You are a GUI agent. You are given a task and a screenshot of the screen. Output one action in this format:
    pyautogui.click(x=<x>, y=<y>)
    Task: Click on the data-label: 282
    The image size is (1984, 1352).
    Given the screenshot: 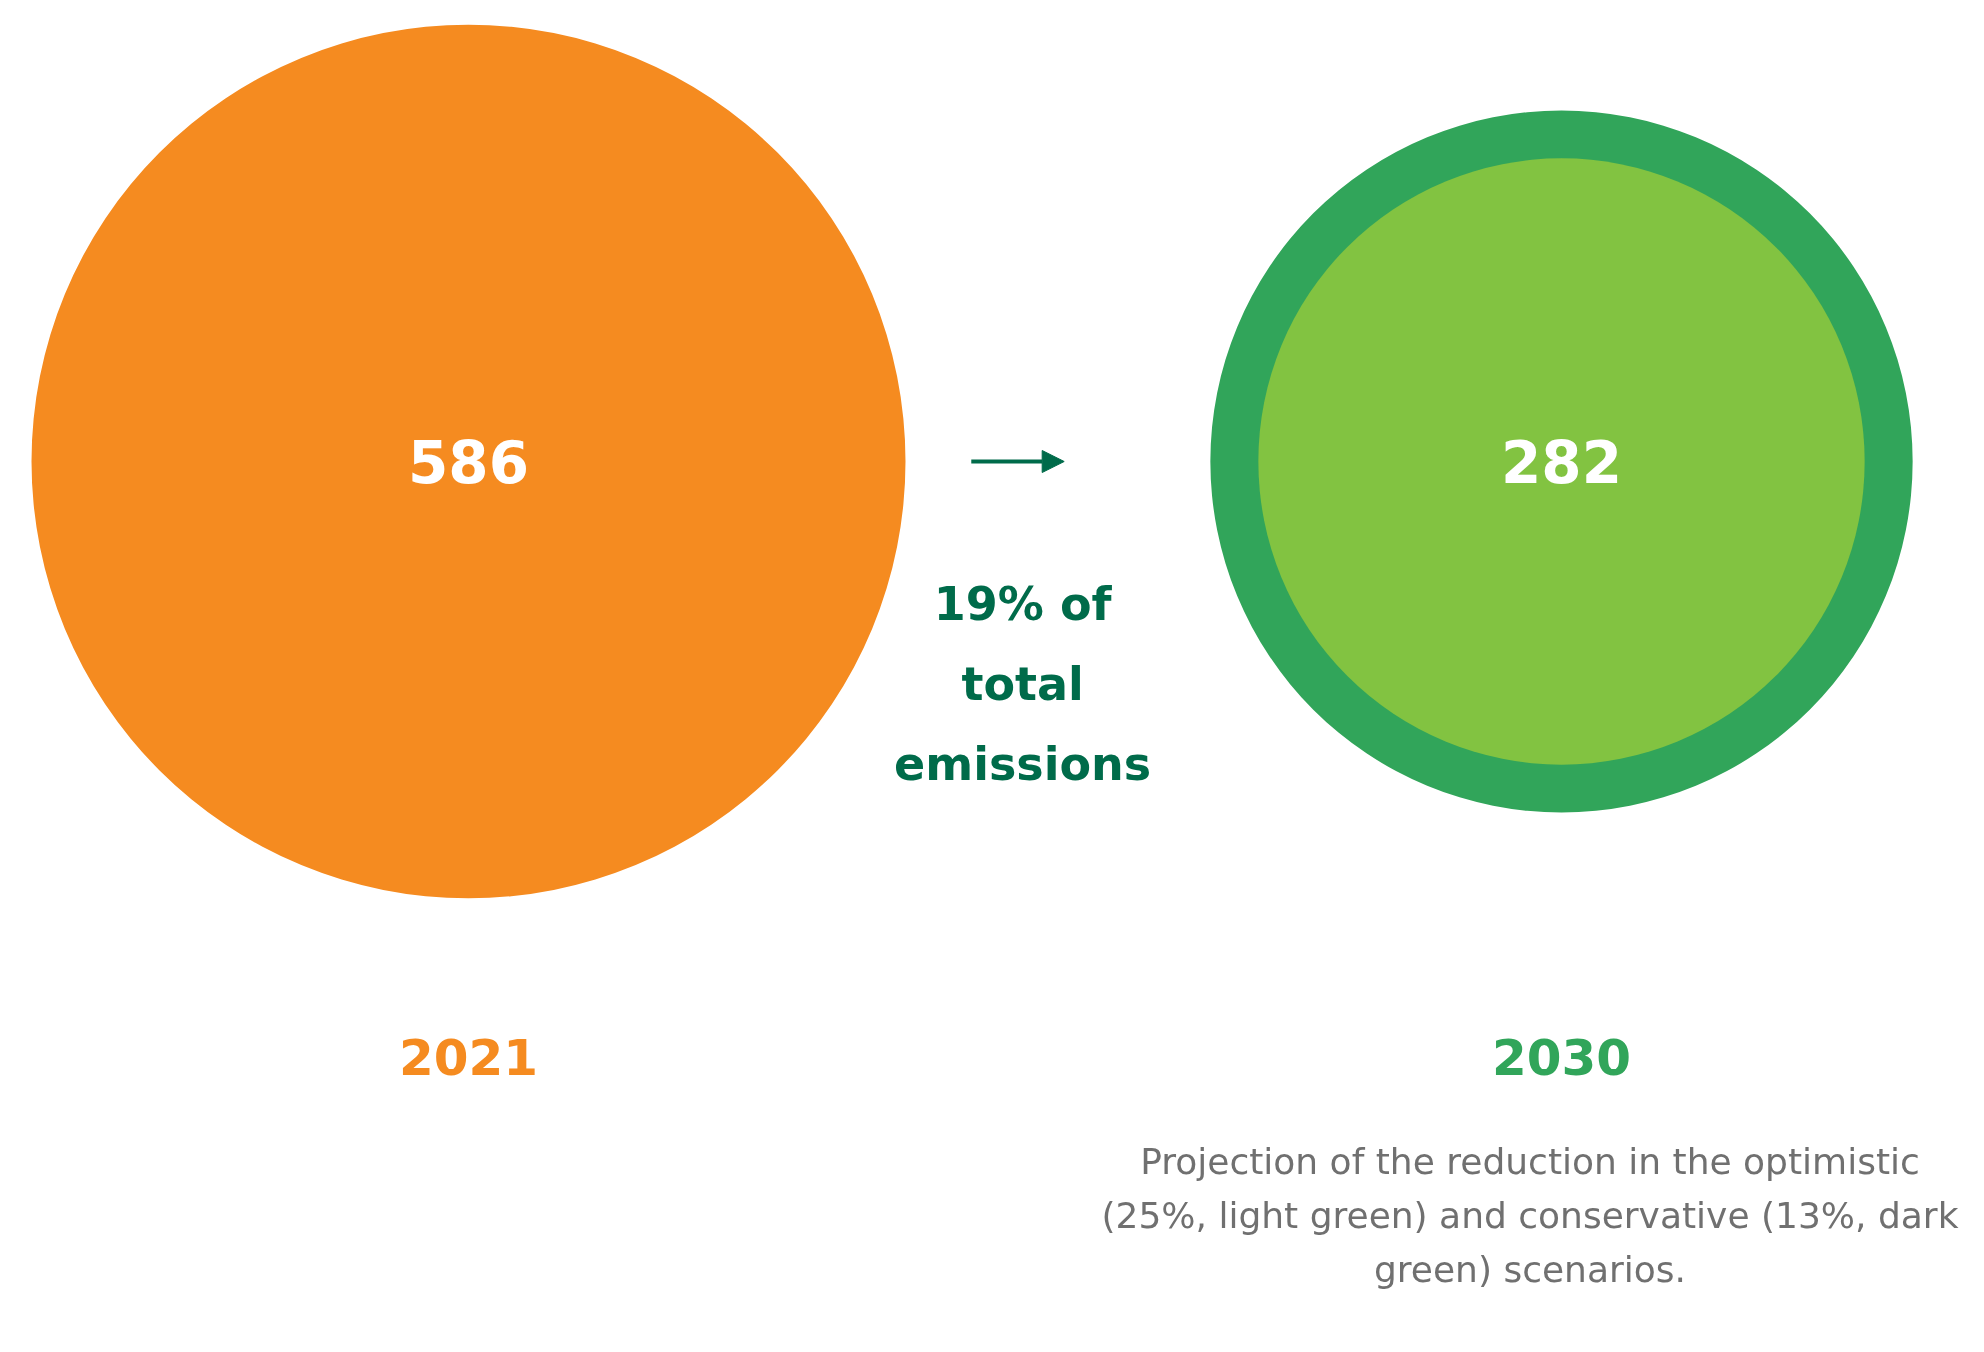 What is the action you would take?
    pyautogui.click(x=1561, y=463)
    